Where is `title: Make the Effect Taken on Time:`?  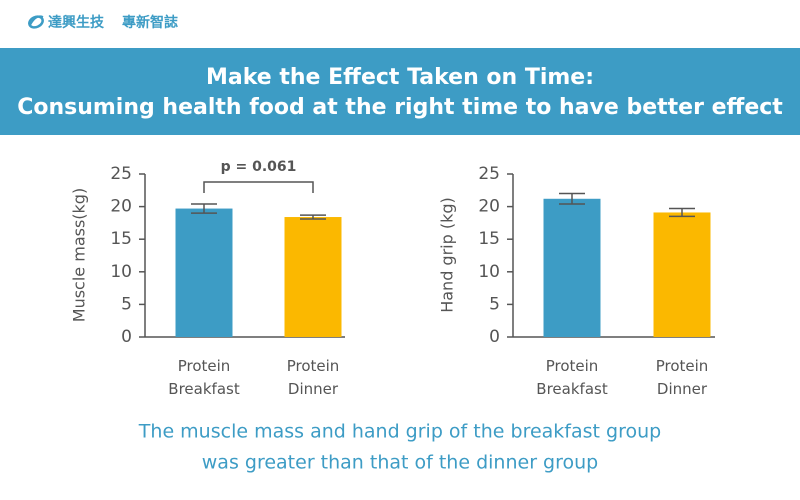 title: Make the Effect Taken on Time: is located at coordinates (400, 77).